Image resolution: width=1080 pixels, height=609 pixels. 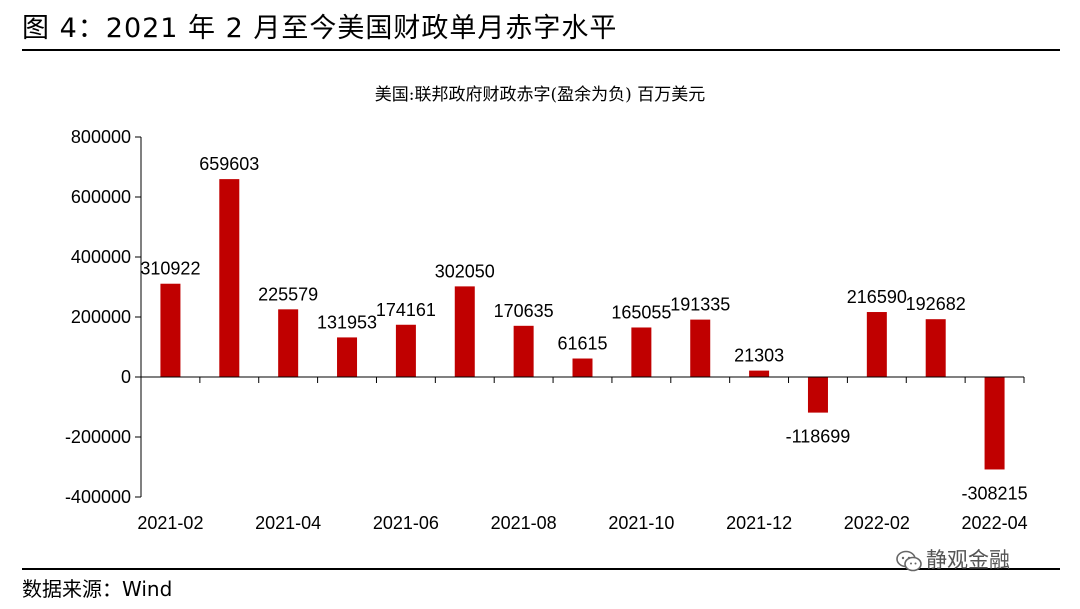 What do you see at coordinates (540, 95) in the screenshot?
I see `chart-title: 美国:联邦政府财政赤字(盈余为负) 百万美元` at bounding box center [540, 95].